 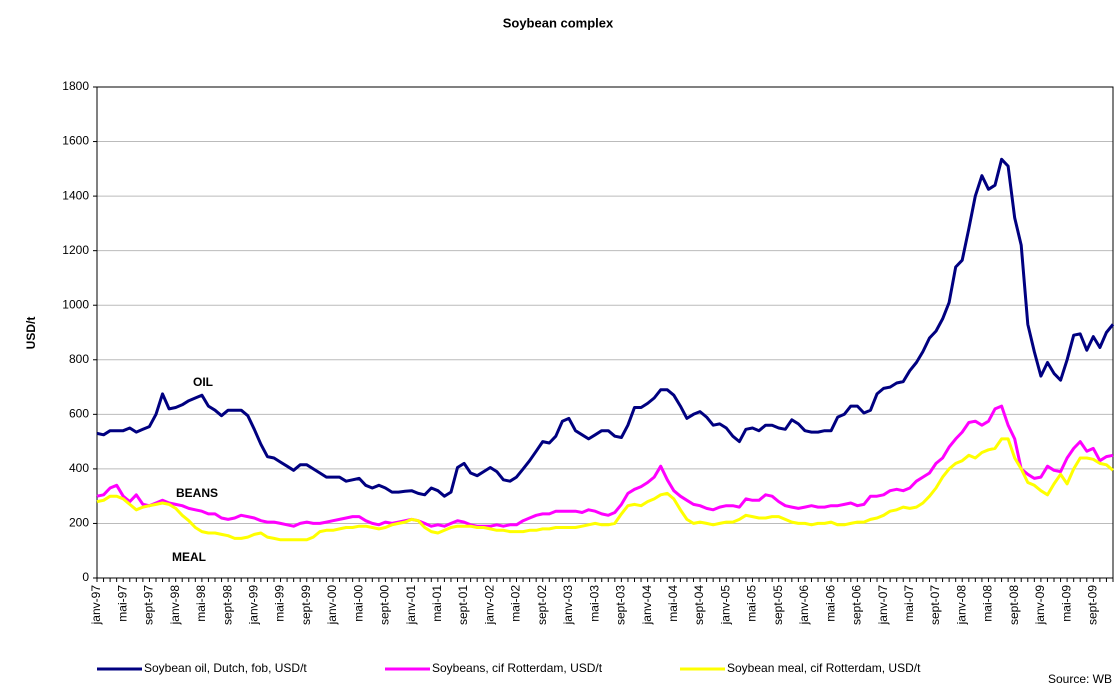 What do you see at coordinates (75, 141) in the screenshot?
I see `y-tick-label: 1600` at bounding box center [75, 141].